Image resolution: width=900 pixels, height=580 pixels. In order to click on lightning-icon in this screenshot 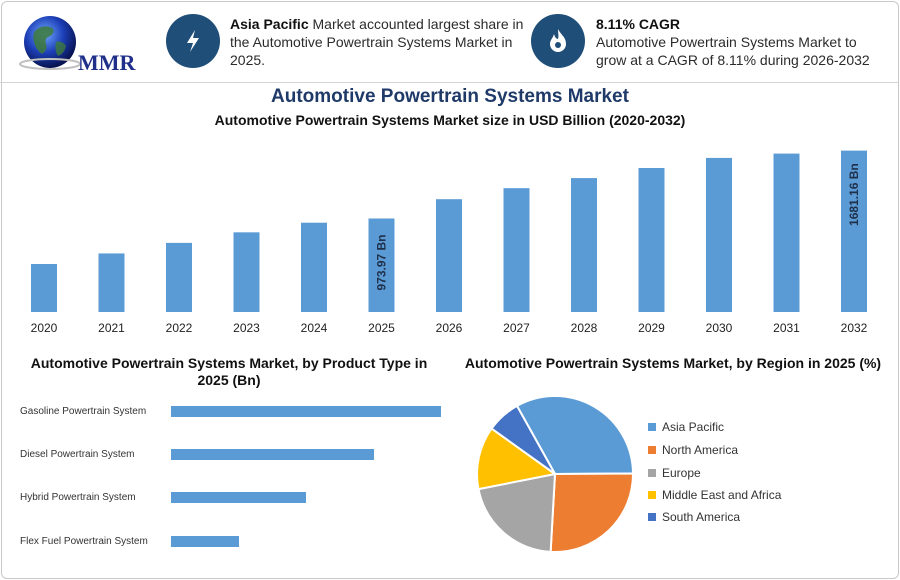, I will do `click(193, 41)`.